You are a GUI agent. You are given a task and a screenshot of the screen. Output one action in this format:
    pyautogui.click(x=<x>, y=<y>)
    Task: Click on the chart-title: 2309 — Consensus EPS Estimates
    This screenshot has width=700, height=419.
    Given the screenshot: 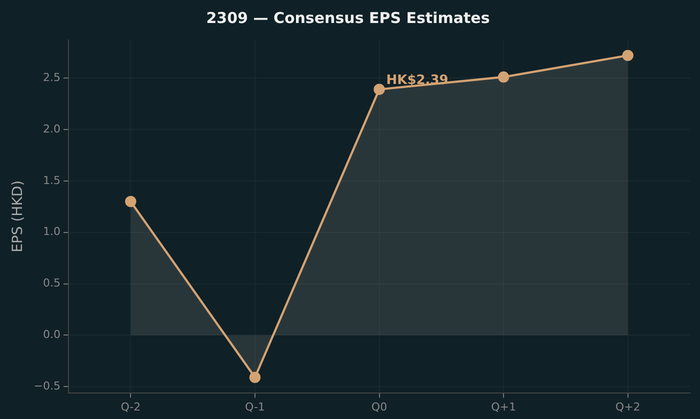 What is the action you would take?
    pyautogui.click(x=348, y=17)
    